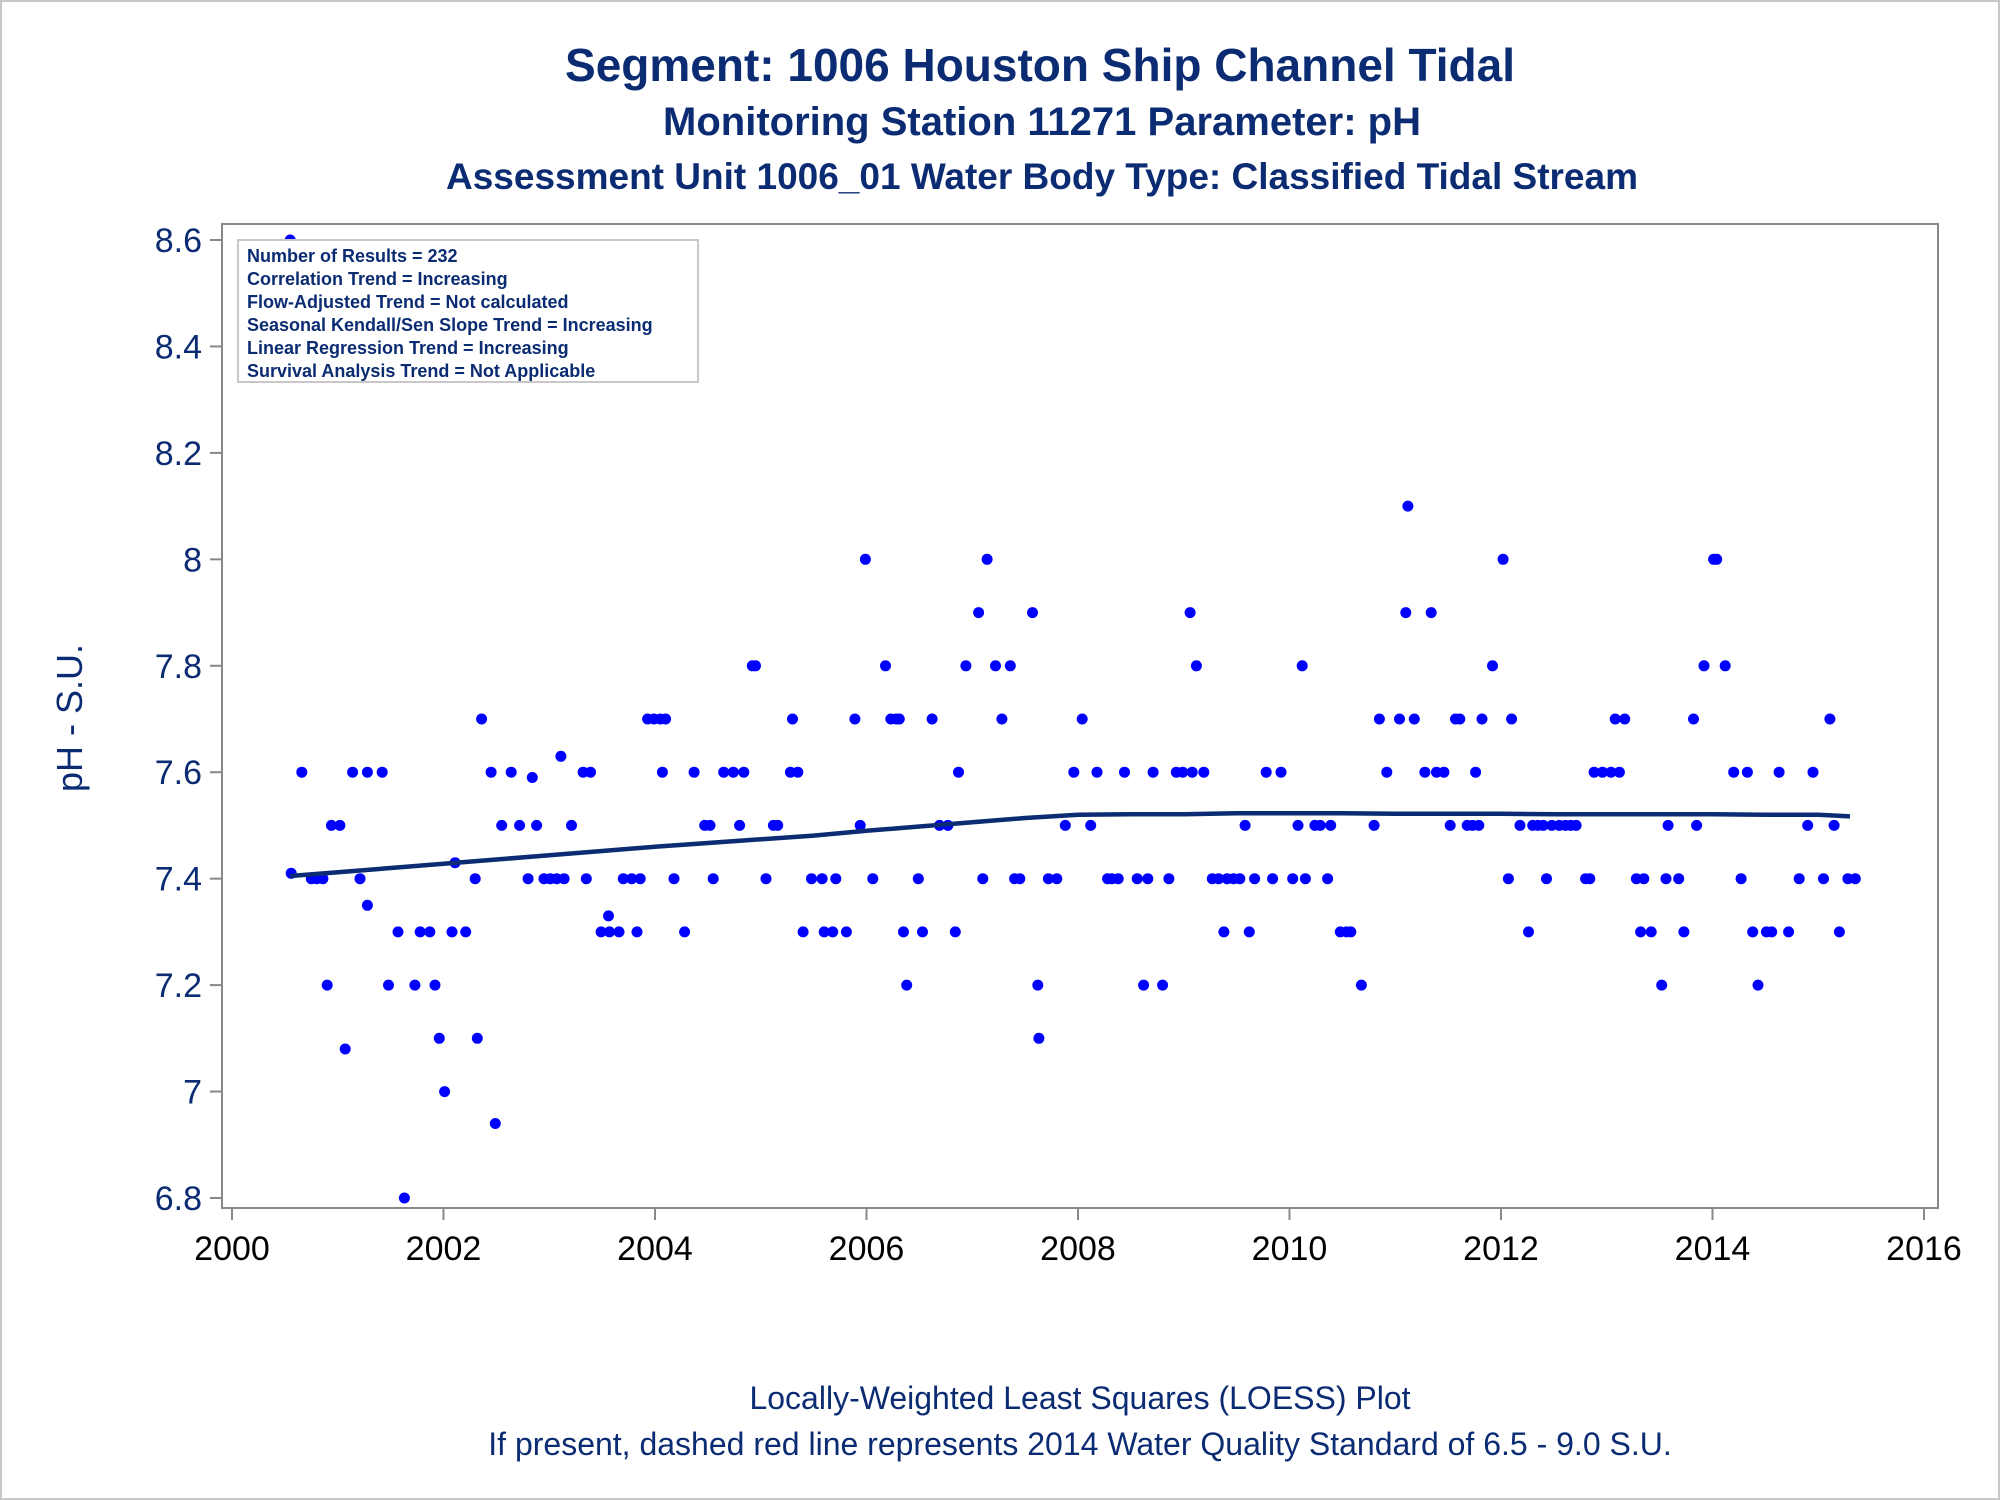 The width and height of the screenshot is (2000, 1500). I want to click on stats-line-survival-analysis: Survival Analysis Trend = Not Applicable, so click(421, 371).